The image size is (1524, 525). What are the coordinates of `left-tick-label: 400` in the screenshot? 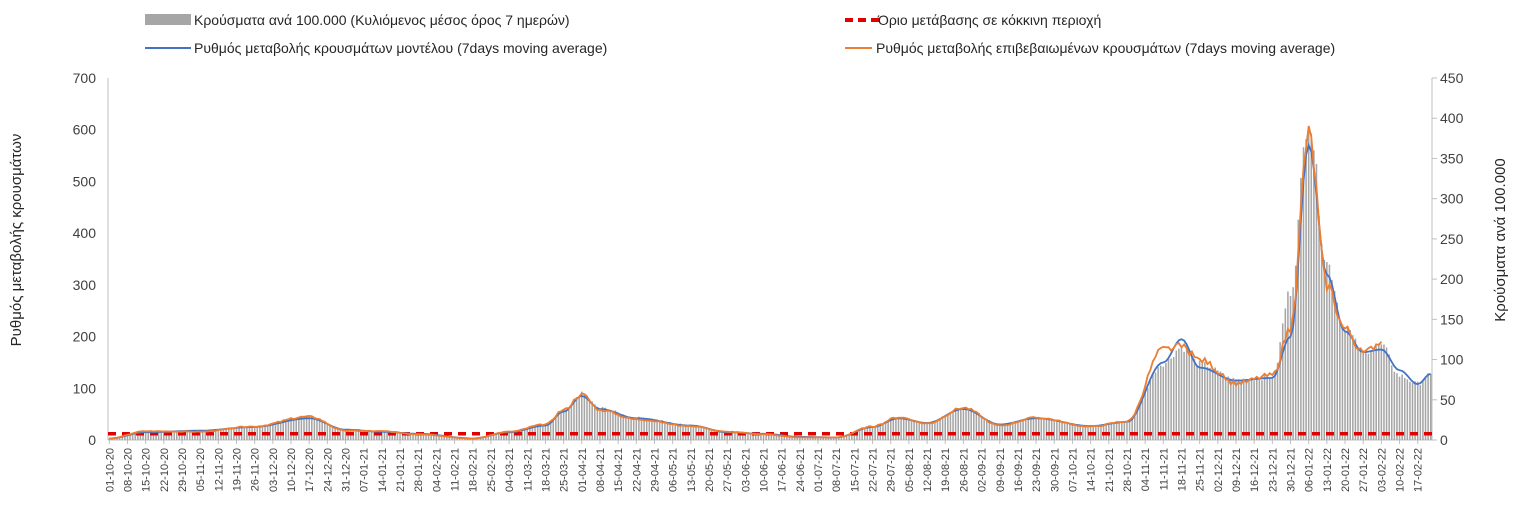 It's located at (85, 233).